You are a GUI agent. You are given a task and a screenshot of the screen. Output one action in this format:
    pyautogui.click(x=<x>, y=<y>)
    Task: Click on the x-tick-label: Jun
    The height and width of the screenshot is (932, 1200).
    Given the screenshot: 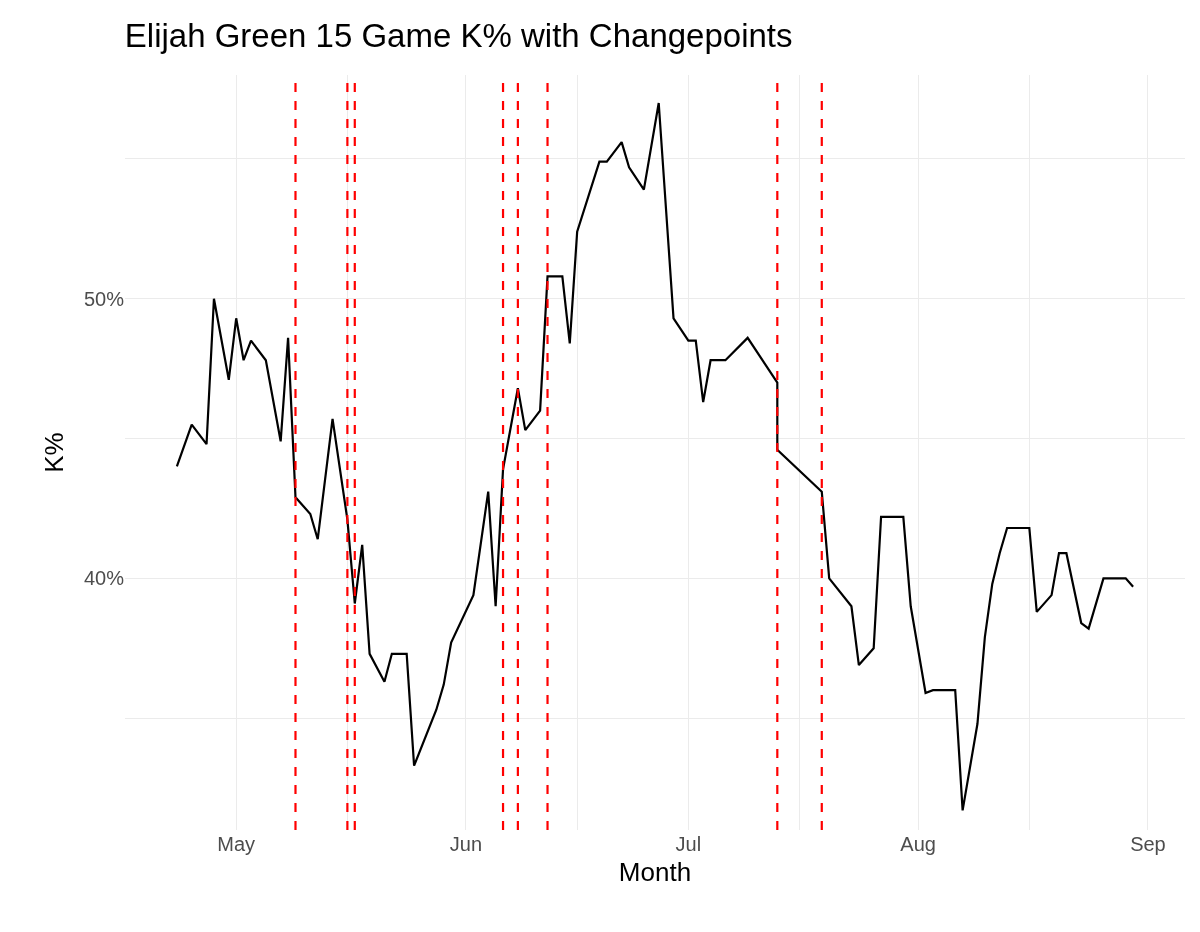 What is the action you would take?
    pyautogui.click(x=466, y=844)
    